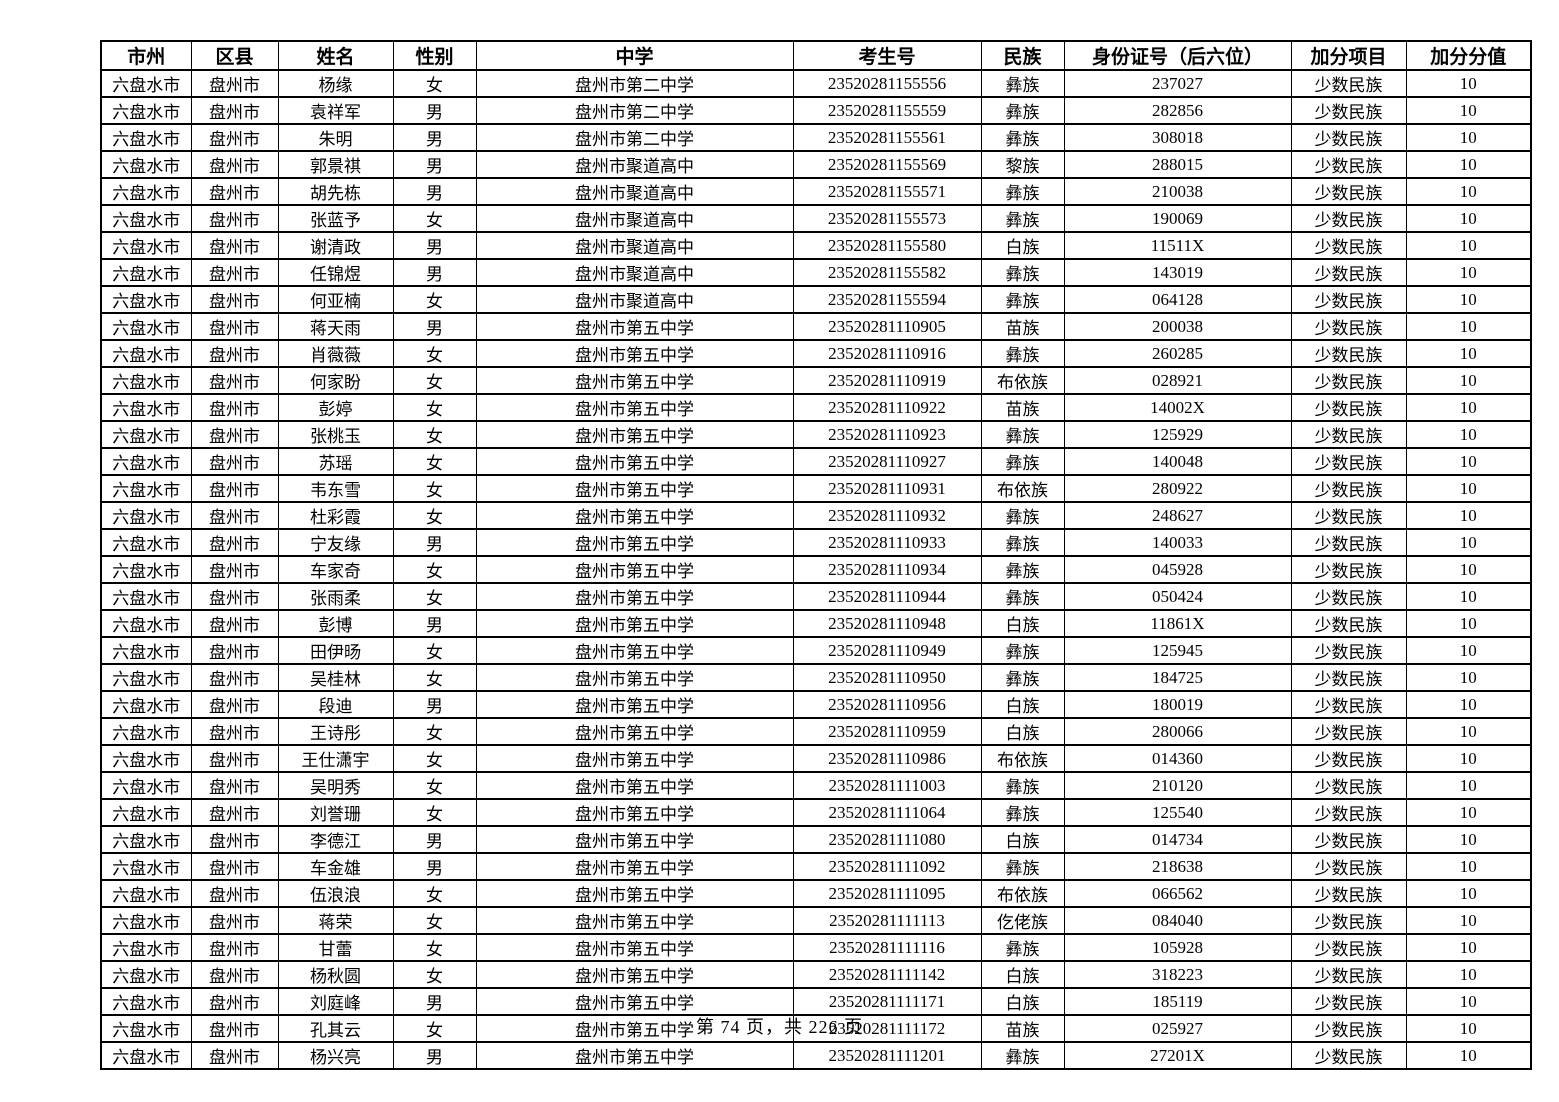 This screenshot has height=1102, width=1559. Describe the element at coordinates (634, 137) in the screenshot. I see `table-cell: 盘州市第二中学` at that location.